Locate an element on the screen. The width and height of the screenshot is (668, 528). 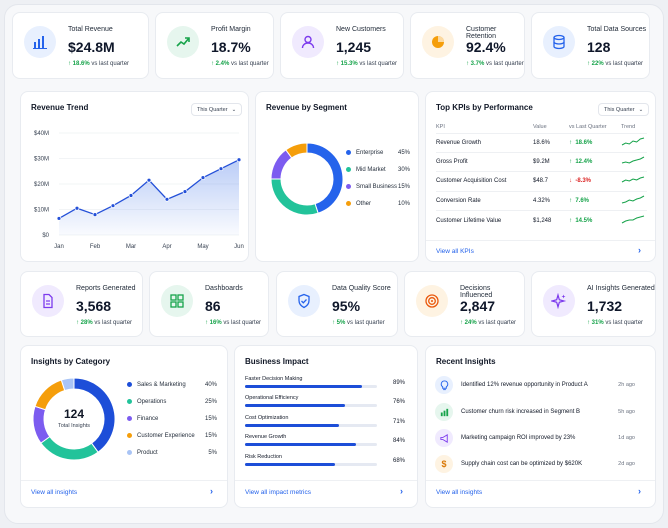
kpi-change: ↑ 3.7% vs last quarter is located at coordinates (495, 64).